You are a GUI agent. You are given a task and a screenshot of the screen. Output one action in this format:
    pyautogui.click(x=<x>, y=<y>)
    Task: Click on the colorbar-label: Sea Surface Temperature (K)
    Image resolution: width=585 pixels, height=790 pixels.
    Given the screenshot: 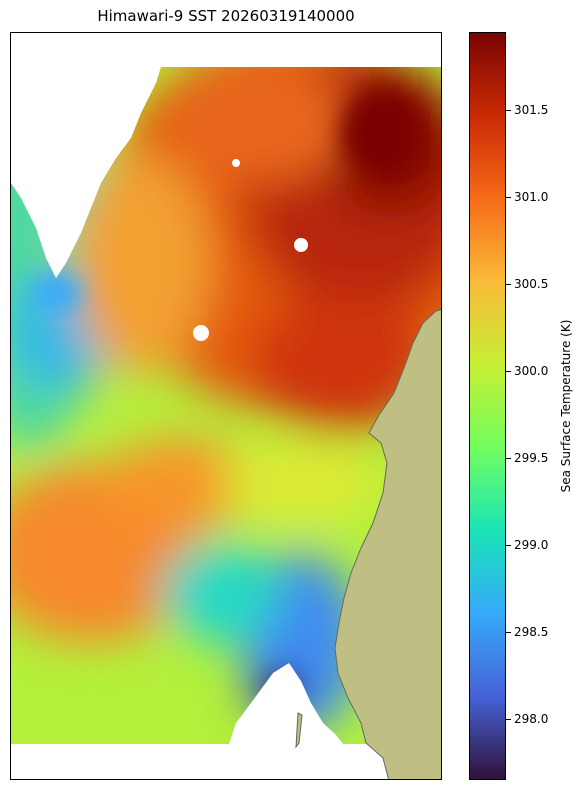 What is the action you would take?
    pyautogui.click(x=566, y=406)
    